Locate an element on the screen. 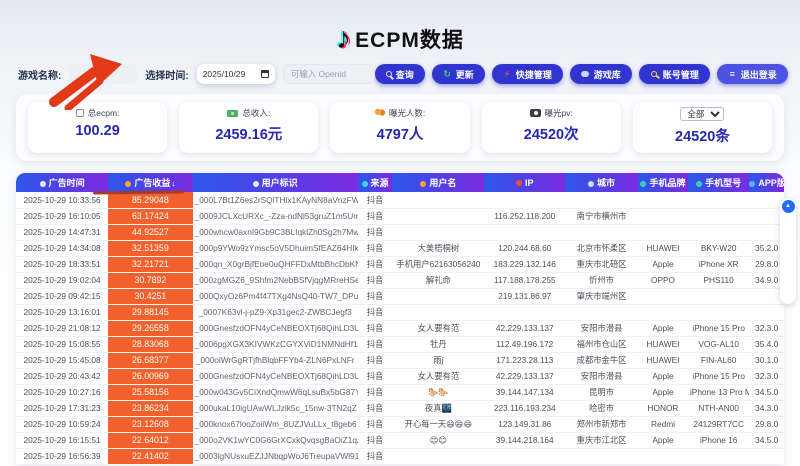  col-header-ip: IP is located at coordinates (525, 182).